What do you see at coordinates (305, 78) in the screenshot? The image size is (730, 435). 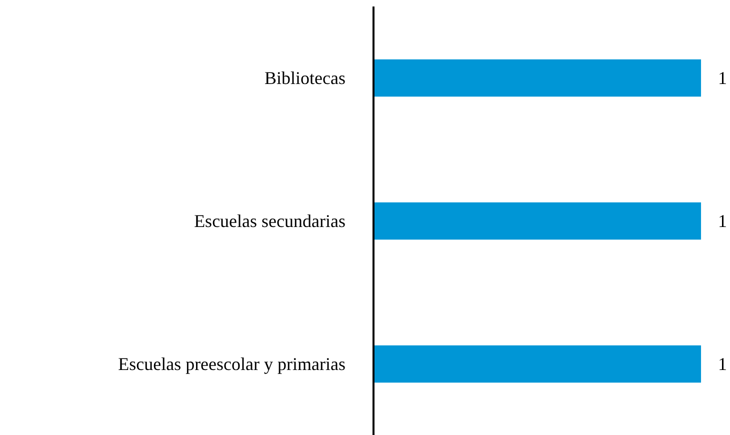 I see `y-tick-label: Bibliotecas` at bounding box center [305, 78].